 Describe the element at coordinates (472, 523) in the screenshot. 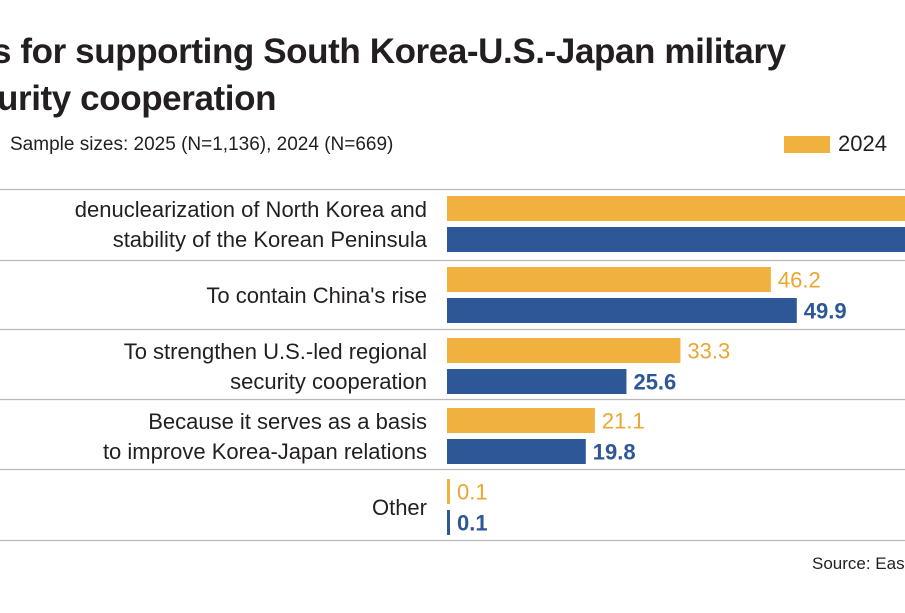

I see `data-label-2025-4: 0.1` at that location.